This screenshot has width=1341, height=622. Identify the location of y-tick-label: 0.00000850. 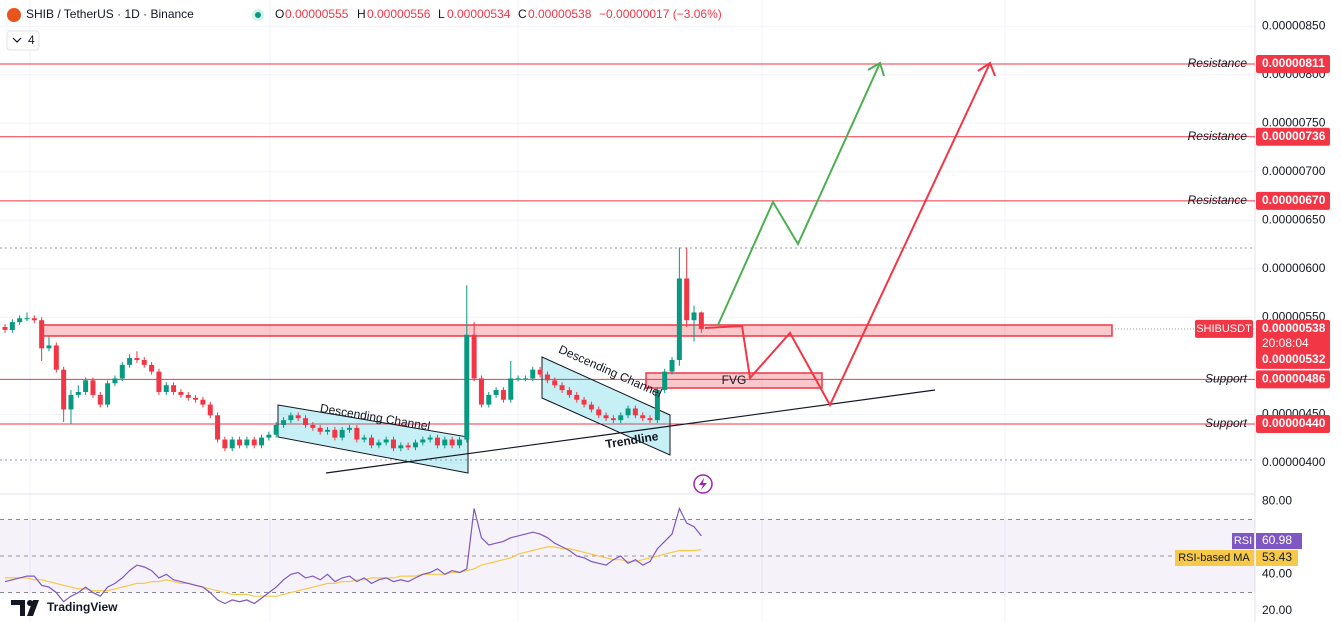
(1294, 25).